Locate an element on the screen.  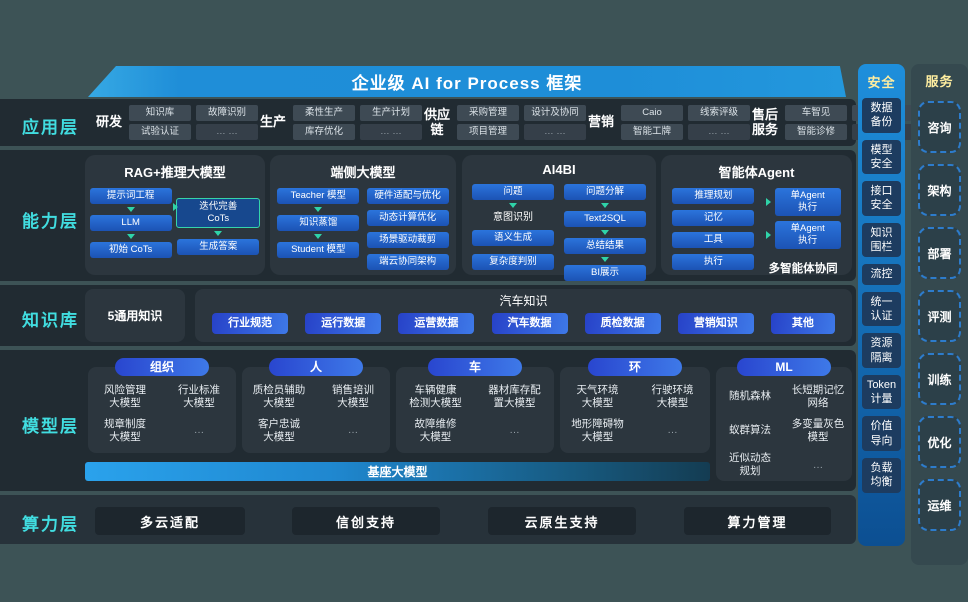
framework-title: 企业级 AI for Process 框架 is located at coordinates (467, 83).